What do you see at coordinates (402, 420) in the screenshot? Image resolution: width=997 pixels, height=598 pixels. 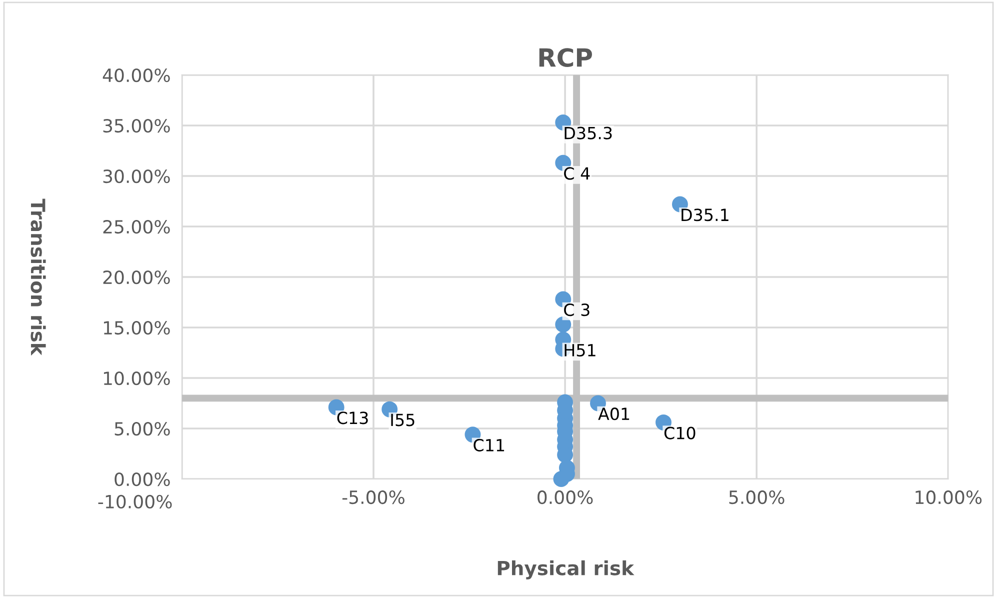 I see `annotation: I55` at bounding box center [402, 420].